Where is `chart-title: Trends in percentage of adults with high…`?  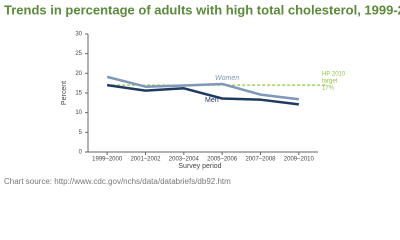 chart-title: Trends in percentage of adults with high… is located at coordinates (202, 9).